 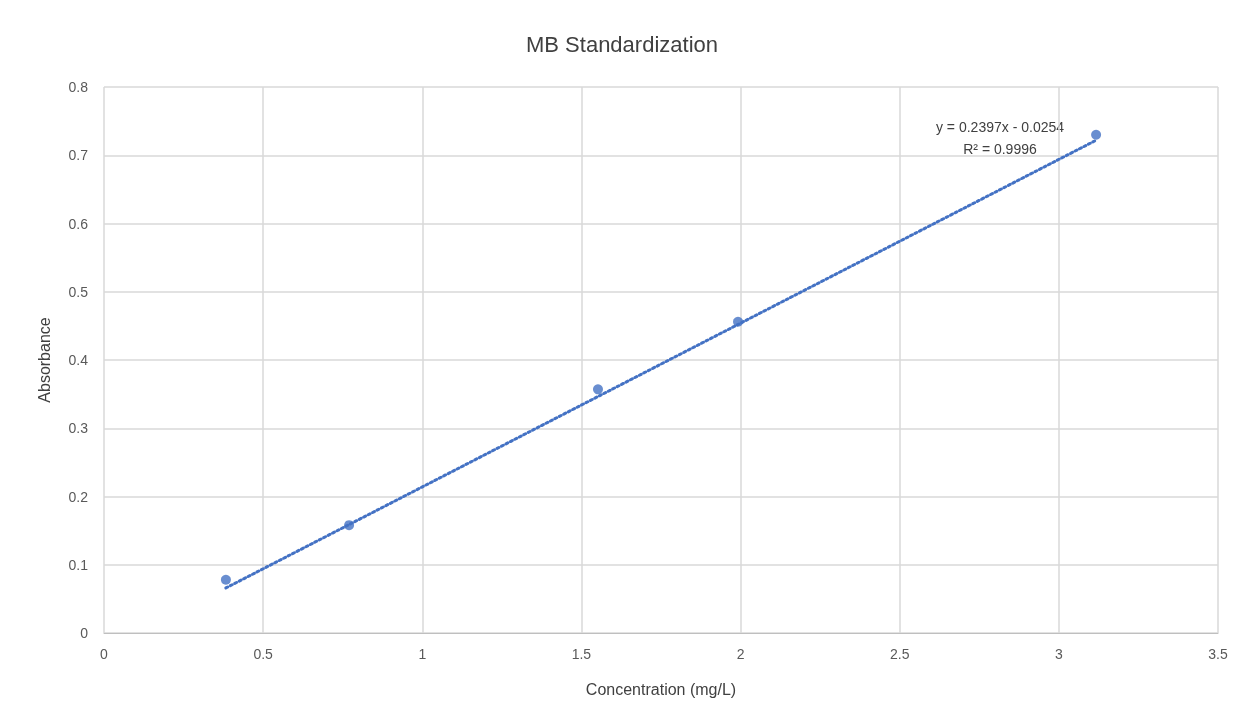 What do you see at coordinates (422, 654) in the screenshot?
I see `x-tick-label: 1` at bounding box center [422, 654].